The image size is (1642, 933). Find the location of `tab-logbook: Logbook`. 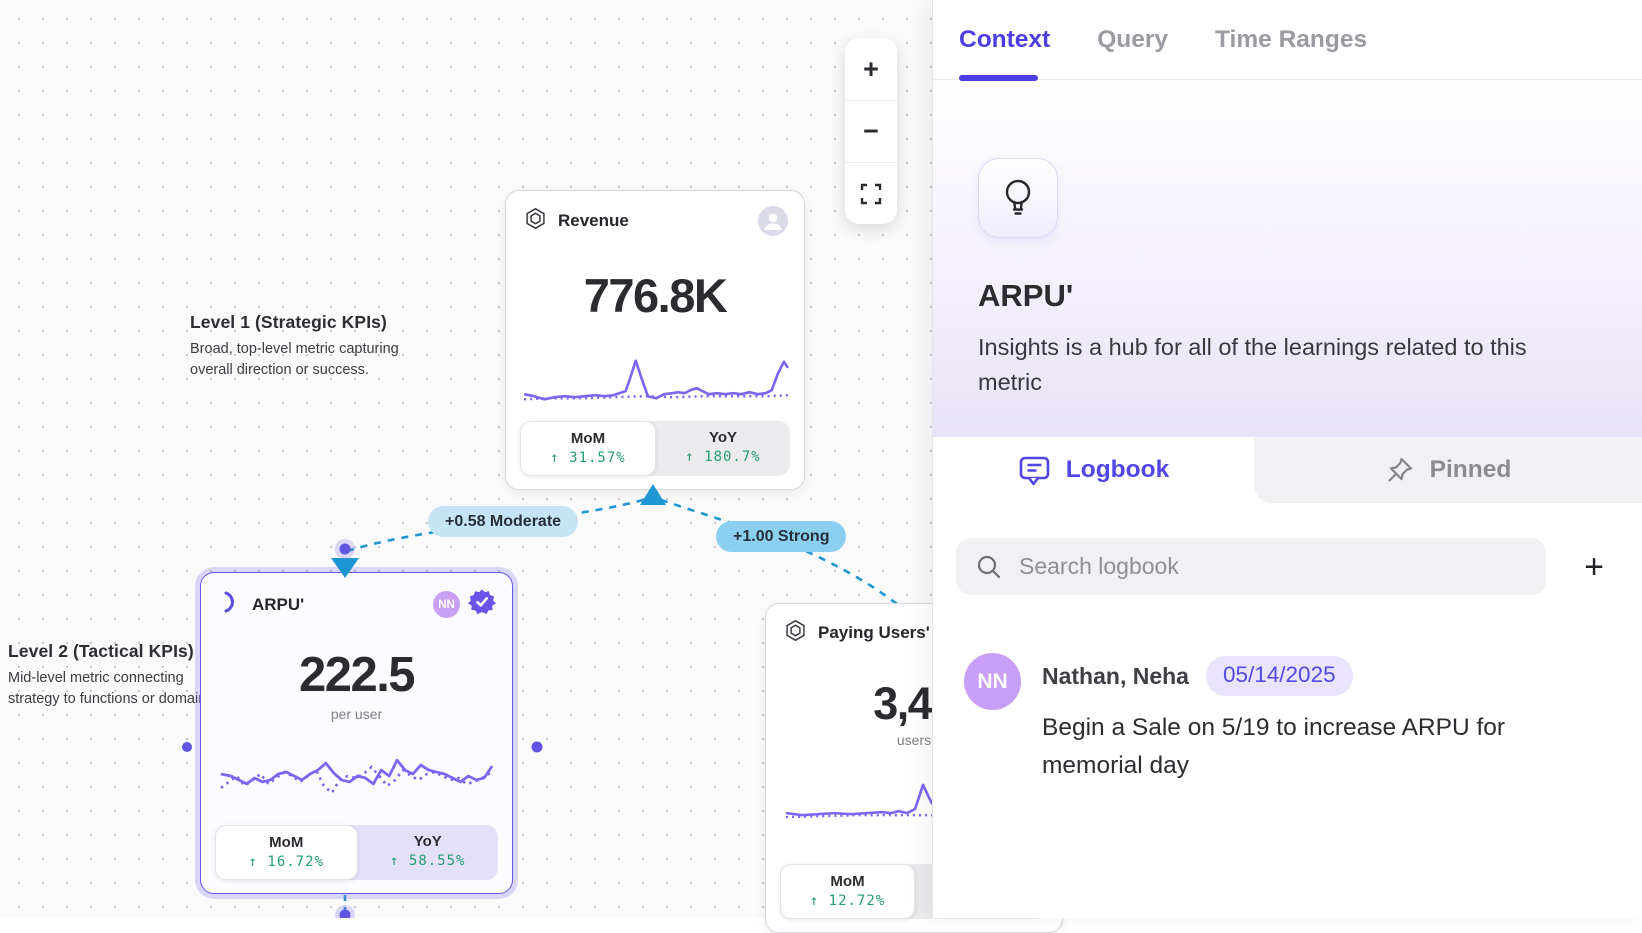

tab-logbook: Logbook is located at coordinates (1093, 470).